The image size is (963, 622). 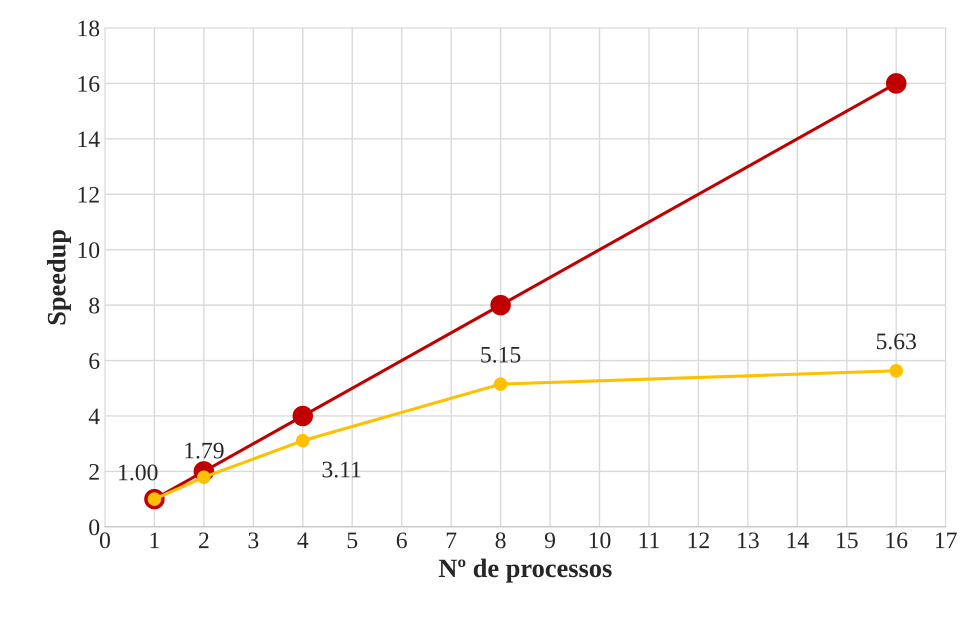 What do you see at coordinates (748, 540) in the screenshot?
I see `x-tick-label: 13` at bounding box center [748, 540].